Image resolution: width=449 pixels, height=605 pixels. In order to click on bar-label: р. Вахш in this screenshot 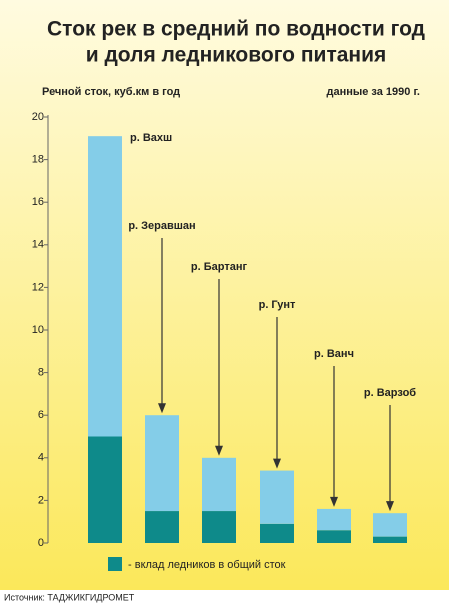, I will do `click(151, 138)`.